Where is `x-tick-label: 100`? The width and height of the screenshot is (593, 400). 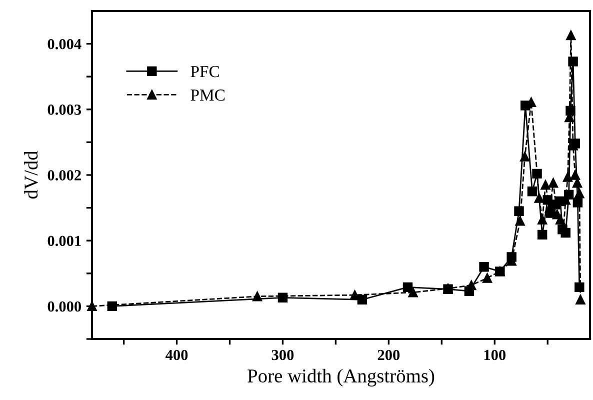 x-tick-label: 100 is located at coordinates (495, 355).